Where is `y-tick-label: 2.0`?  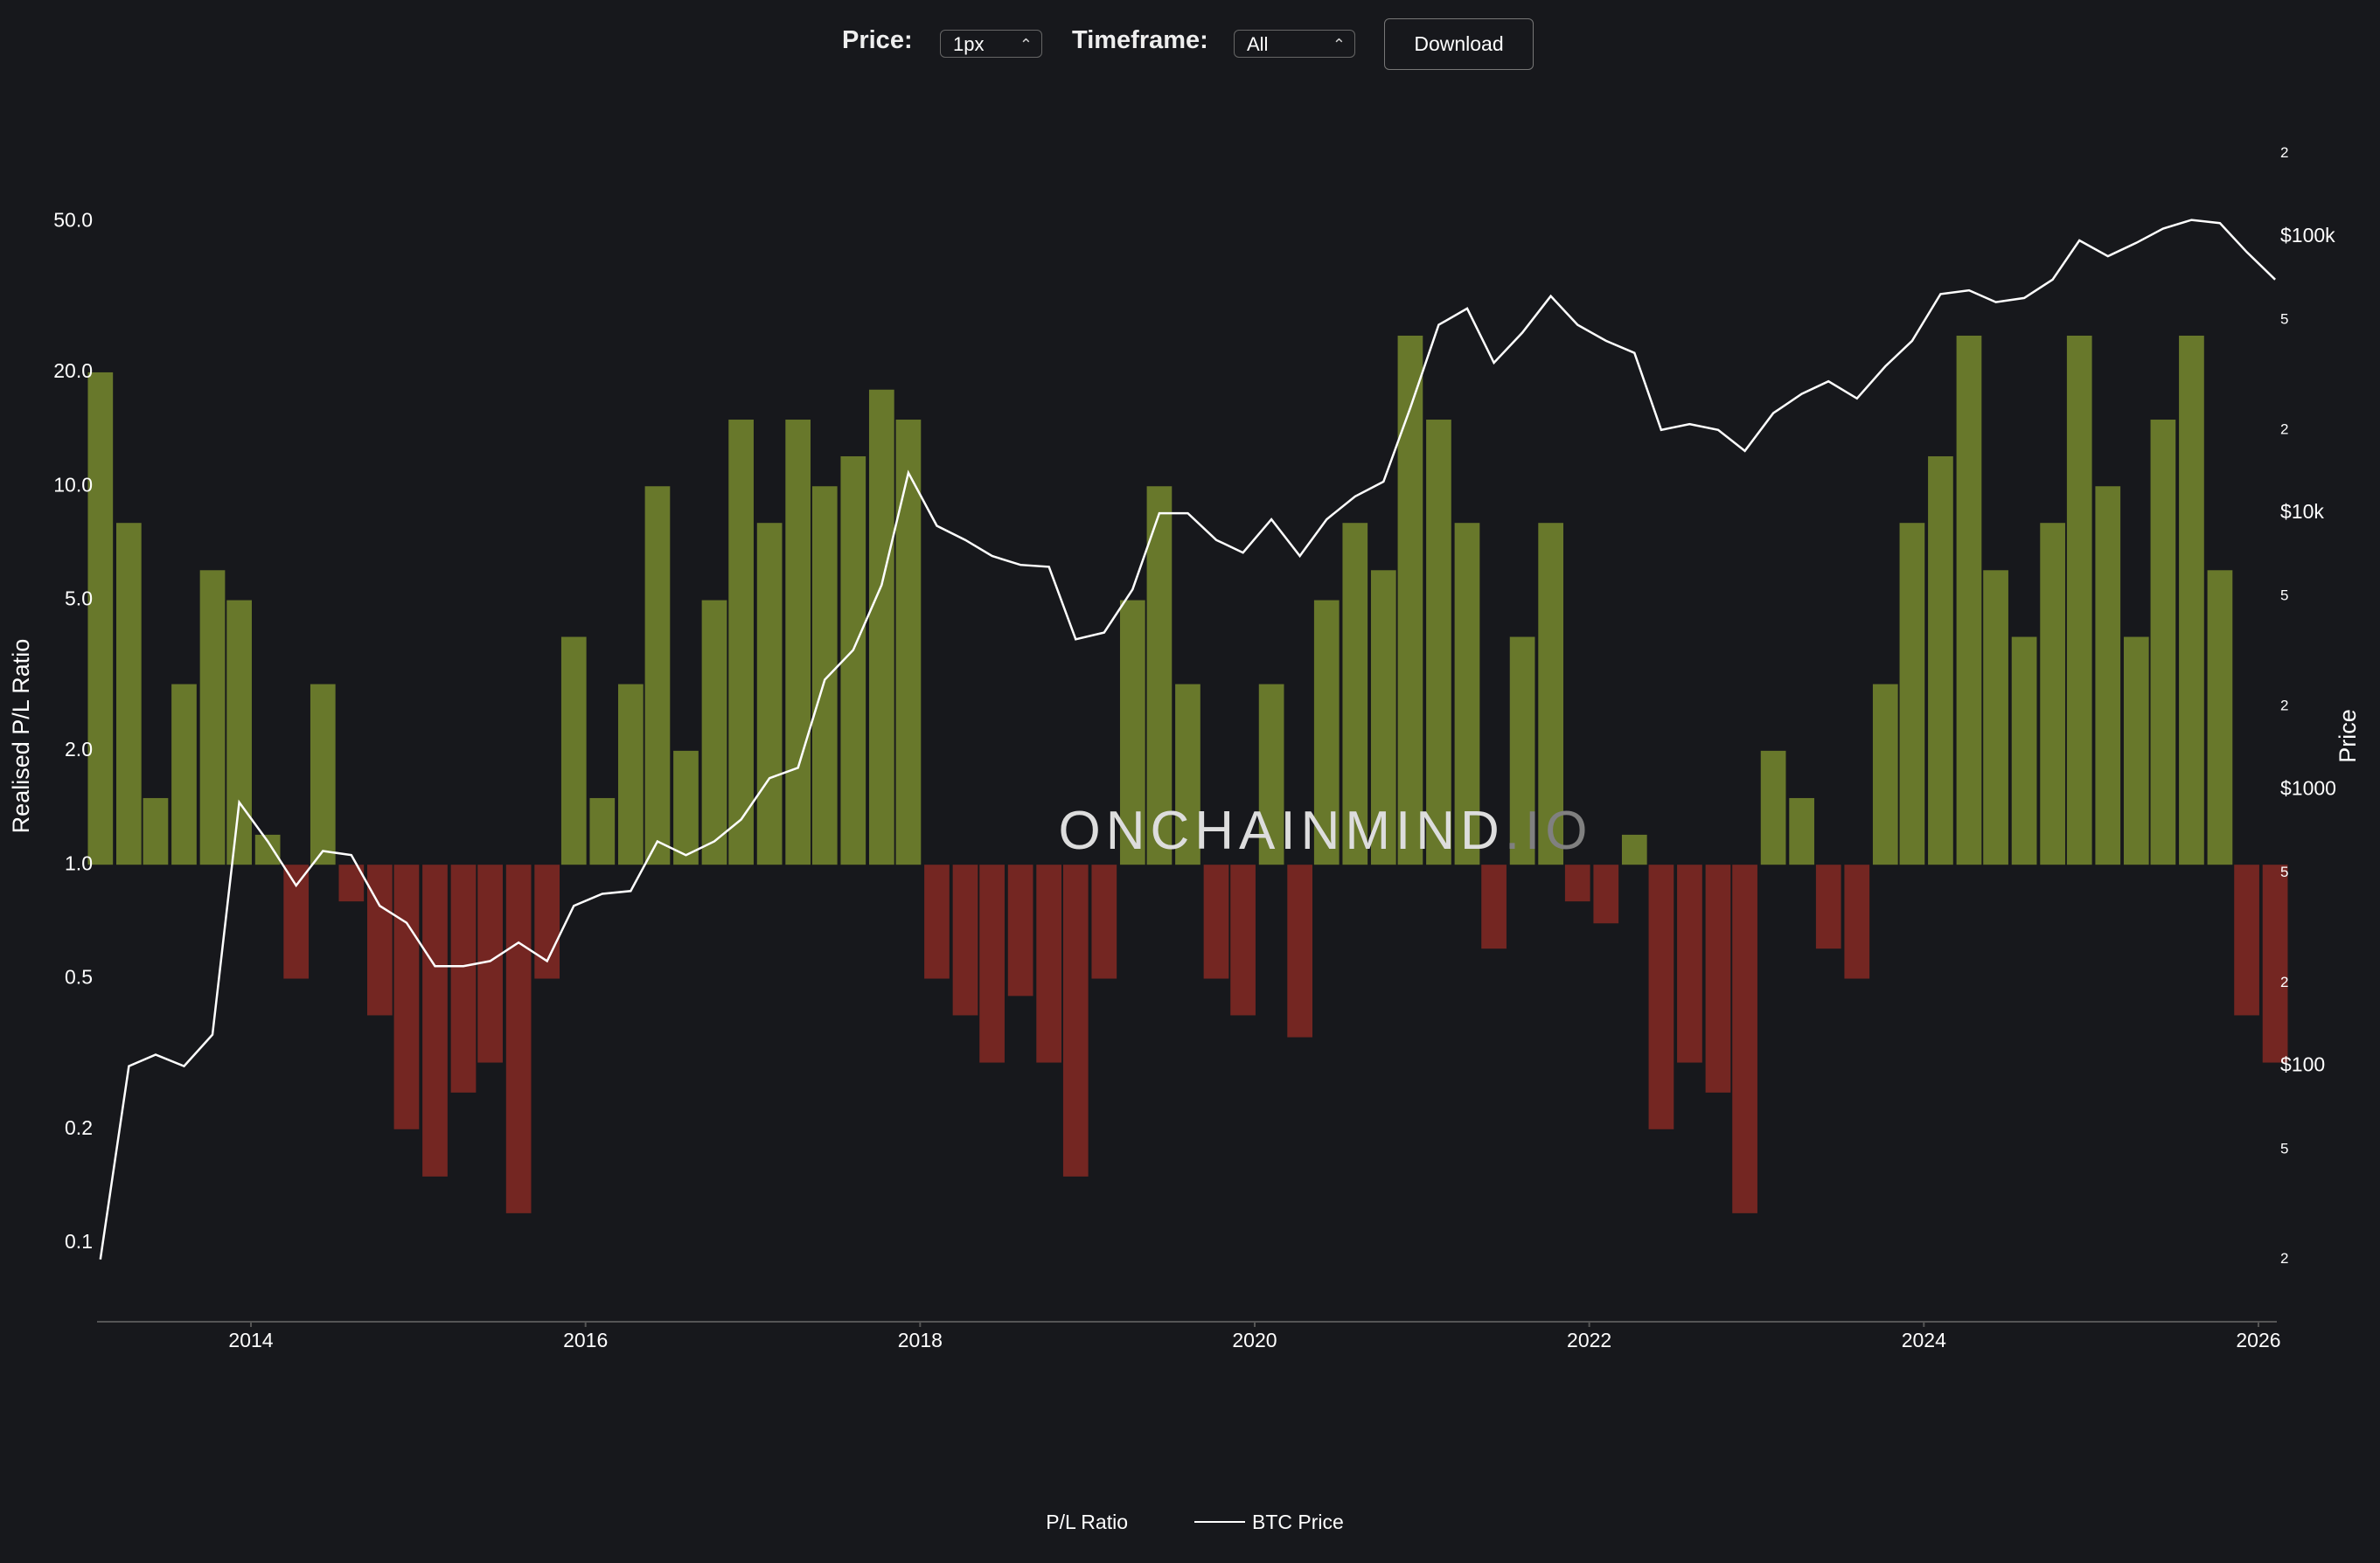 y-tick-label: 2.0 is located at coordinates (79, 749).